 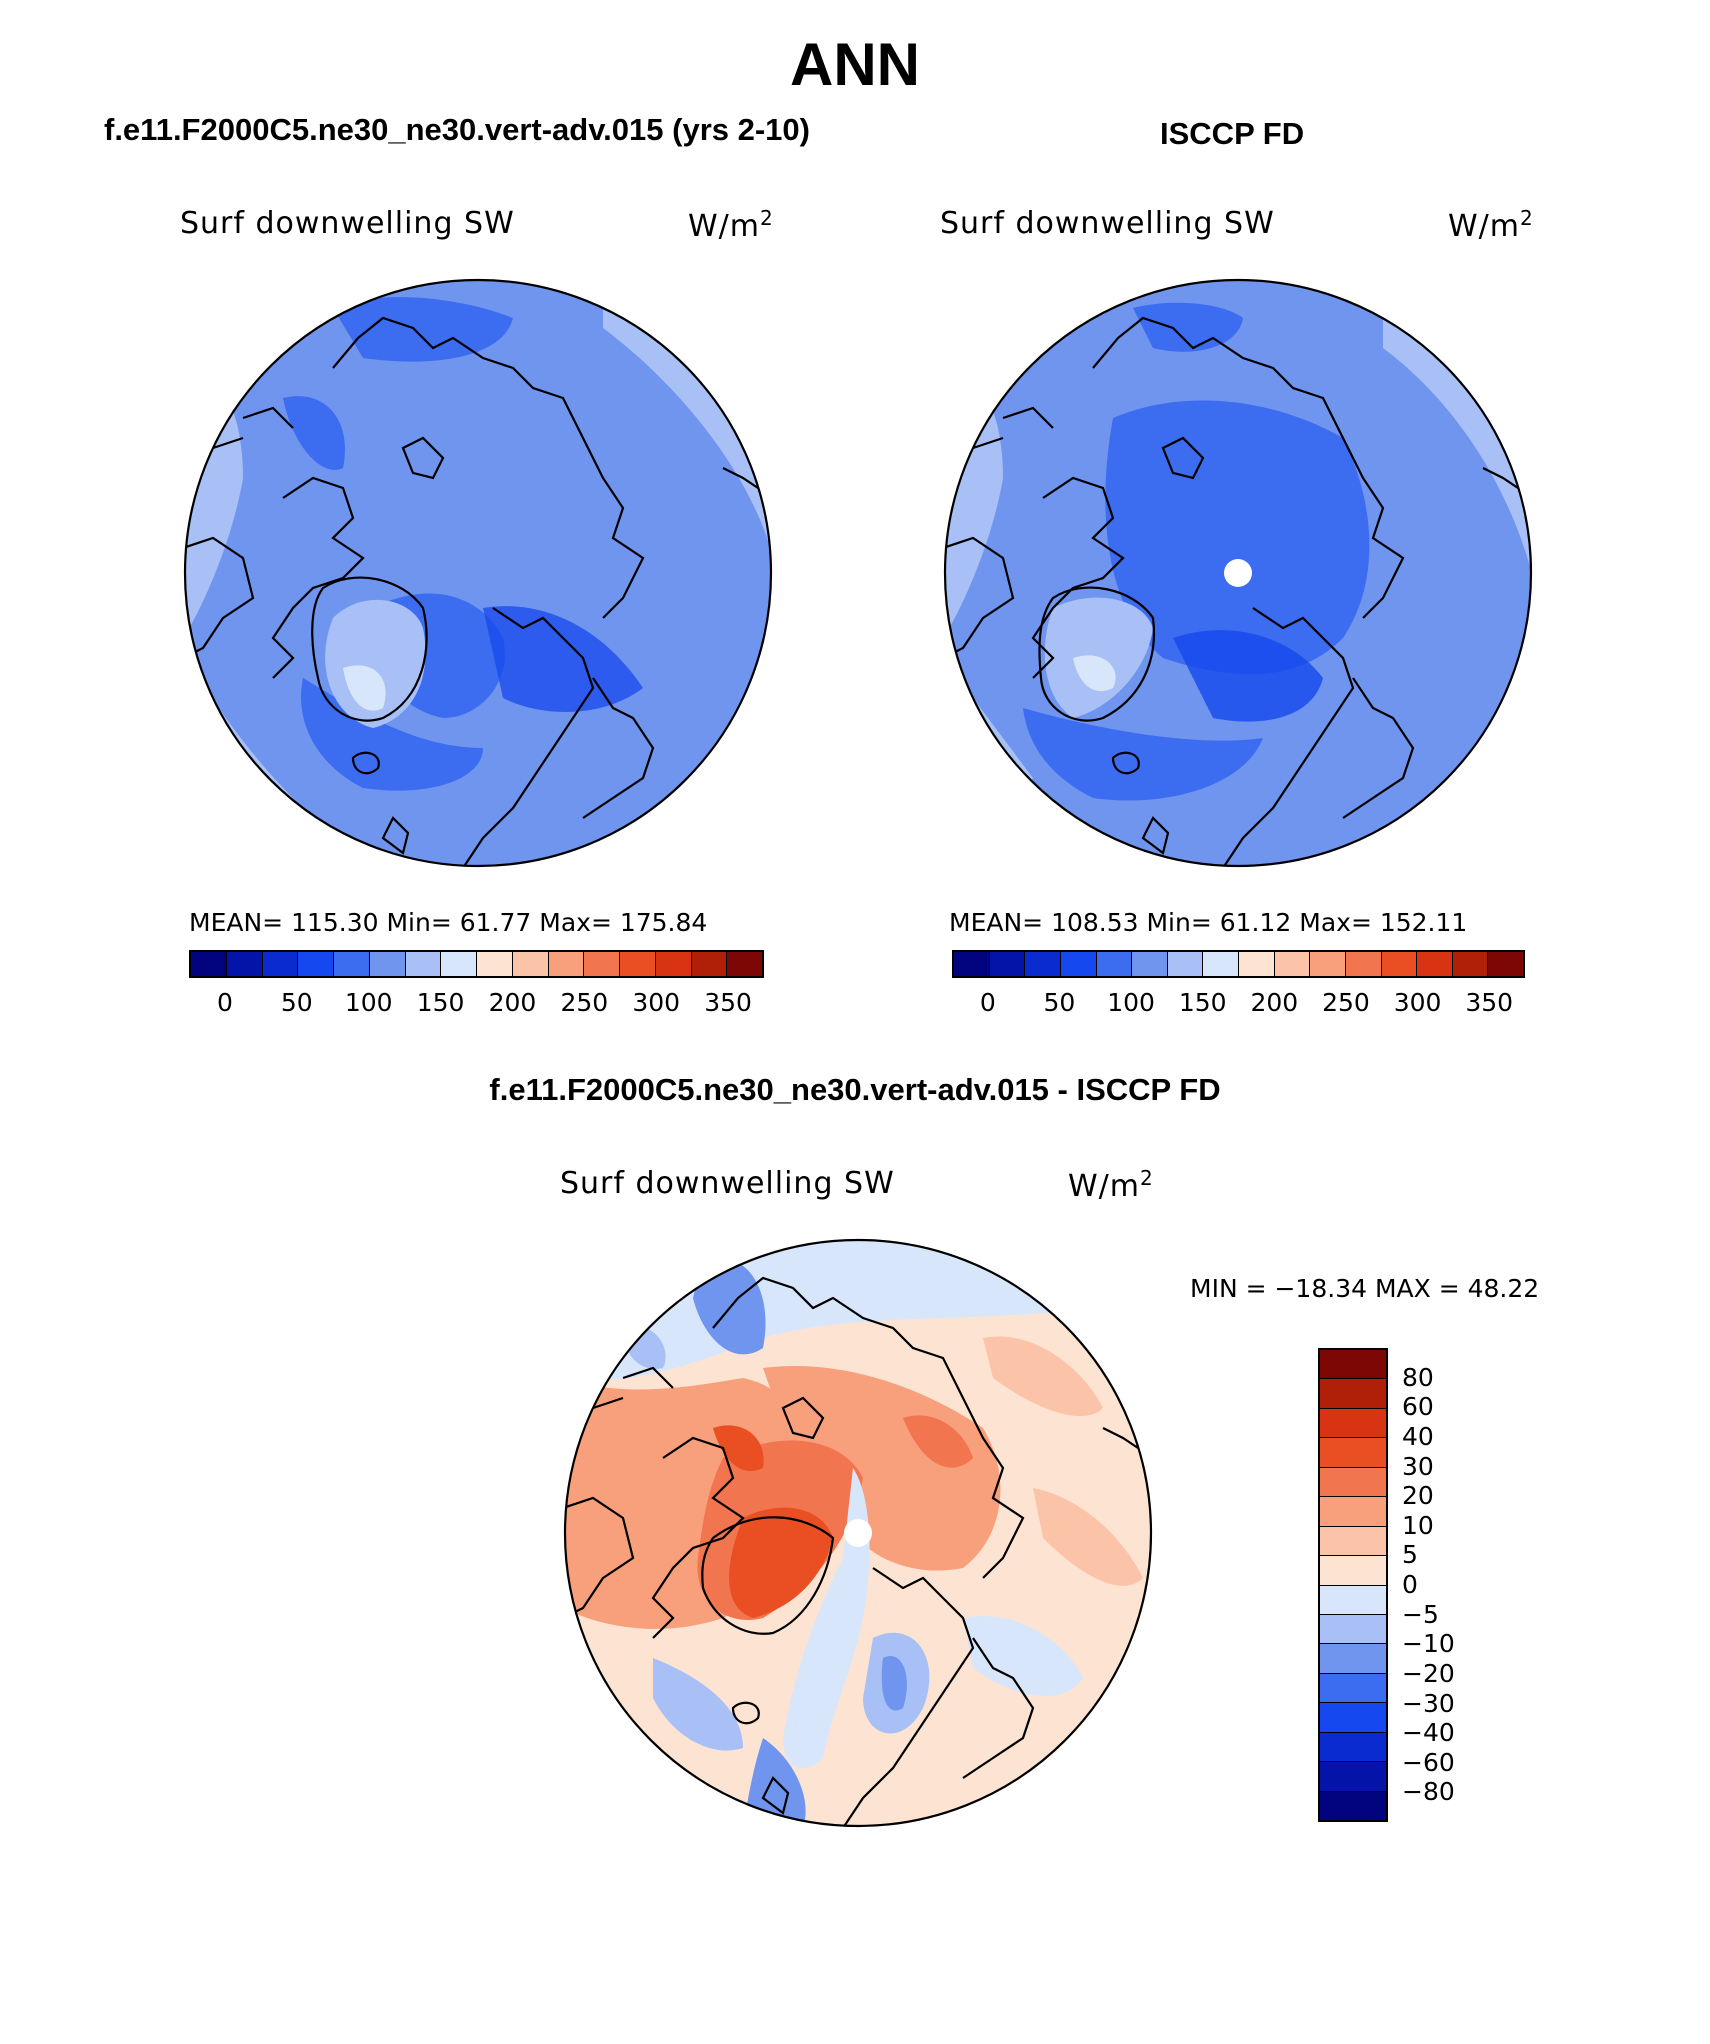 I want to click on obs-variable-label: Surf downwelling SW, so click(x=1107, y=223).